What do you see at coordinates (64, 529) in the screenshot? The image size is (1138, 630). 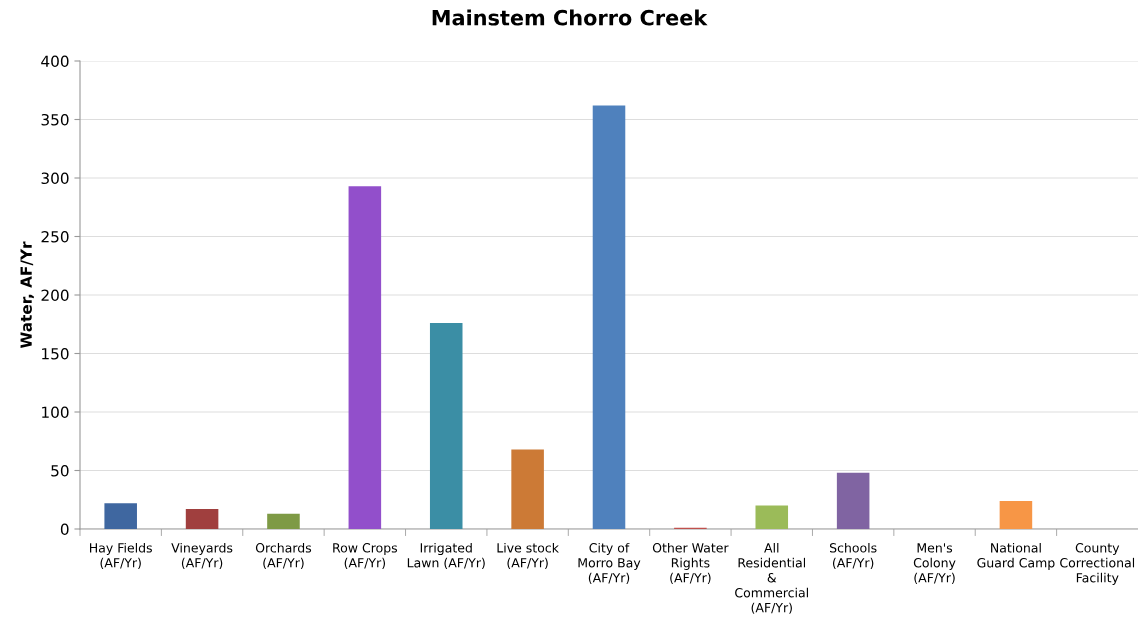 I see `y-tick-label: 0` at bounding box center [64, 529].